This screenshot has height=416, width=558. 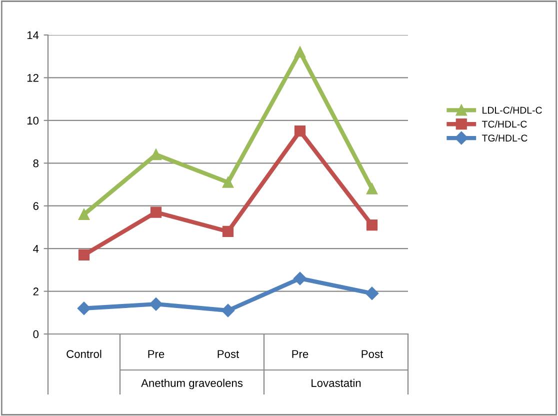 What do you see at coordinates (84, 354) in the screenshot?
I see `x-tick-label: Control` at bounding box center [84, 354].